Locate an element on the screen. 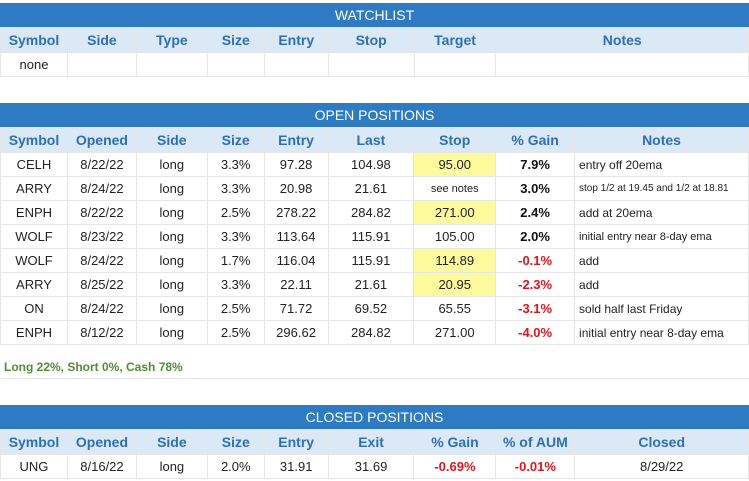  cell-opened: 8/22/22 is located at coordinates (101, 164).